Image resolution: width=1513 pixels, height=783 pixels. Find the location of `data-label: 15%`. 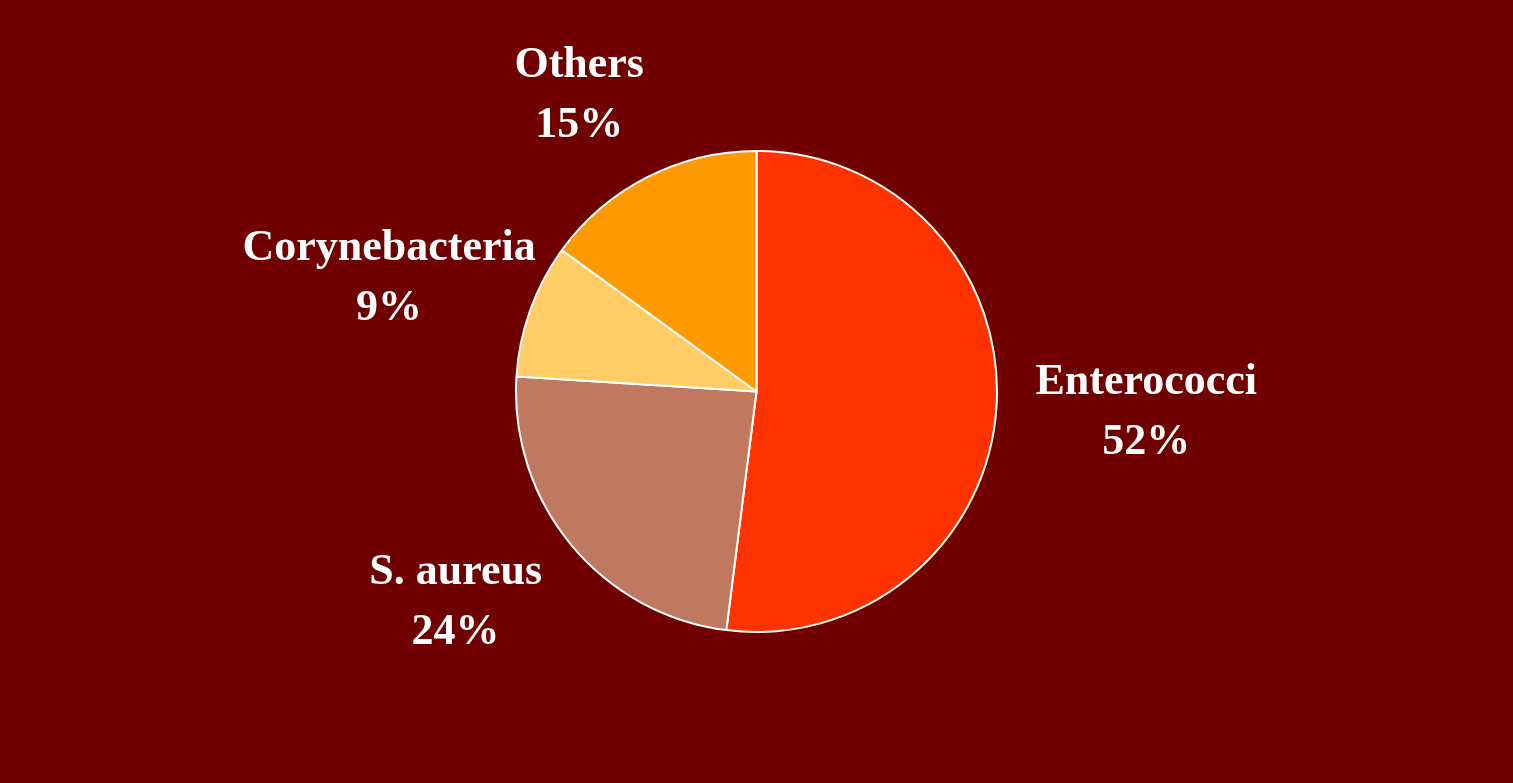

data-label: 15% is located at coordinates (579, 123).